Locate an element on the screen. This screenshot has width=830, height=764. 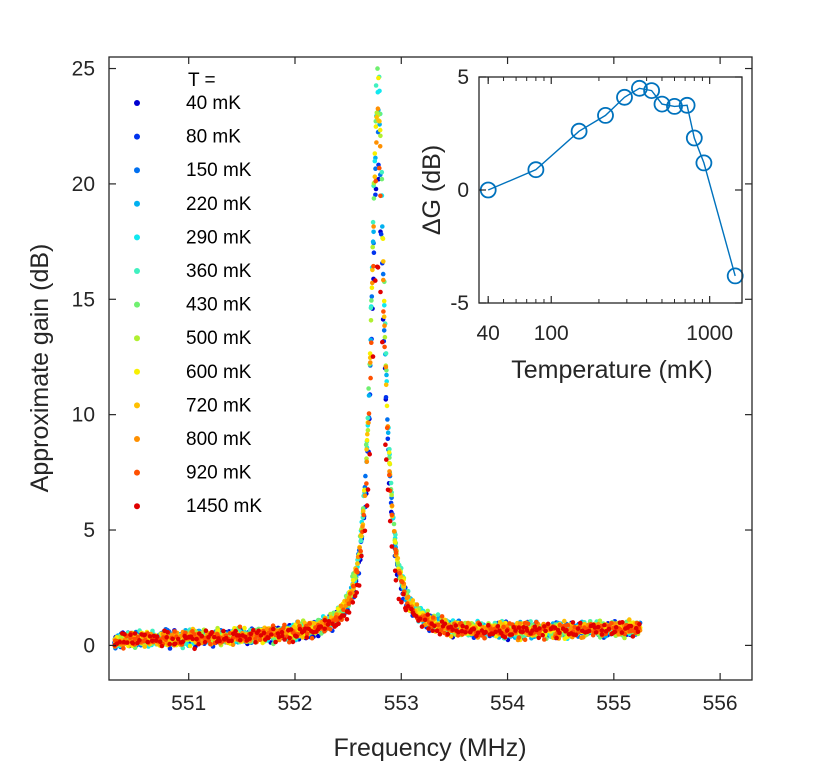
inset-x-tick-label: 1000 is located at coordinates (709, 333).